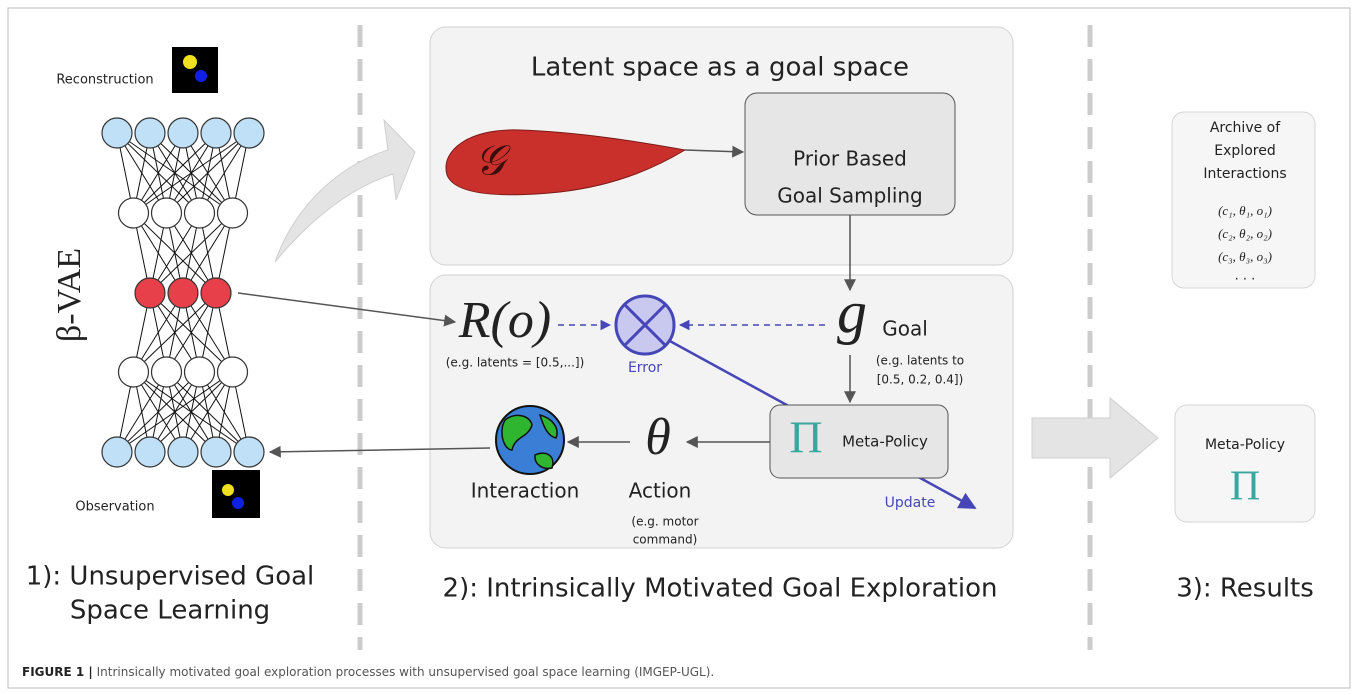 The height and width of the screenshot is (695, 1358). What do you see at coordinates (645, 325) in the screenshot?
I see `error-cross` at bounding box center [645, 325].